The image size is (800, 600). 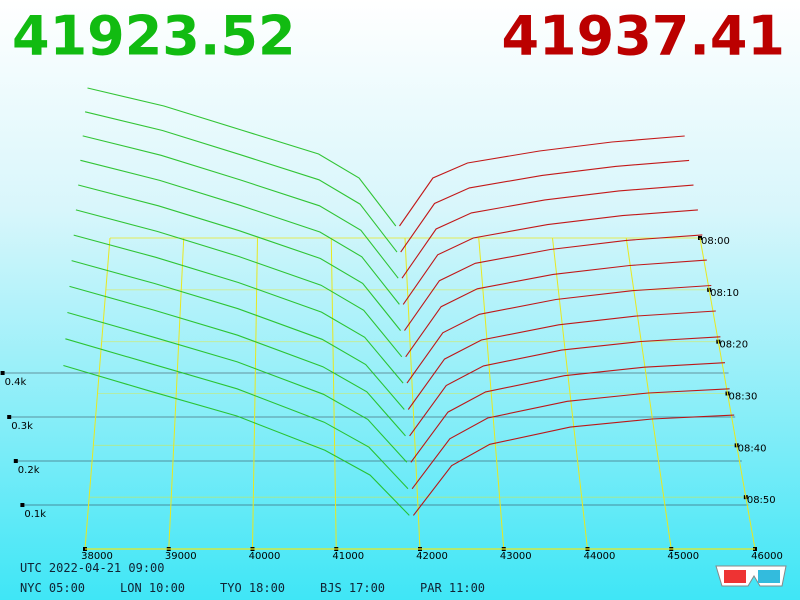 What do you see at coordinates (751, 576) in the screenshot?
I see `3d-glasses-icon` at bounding box center [751, 576].